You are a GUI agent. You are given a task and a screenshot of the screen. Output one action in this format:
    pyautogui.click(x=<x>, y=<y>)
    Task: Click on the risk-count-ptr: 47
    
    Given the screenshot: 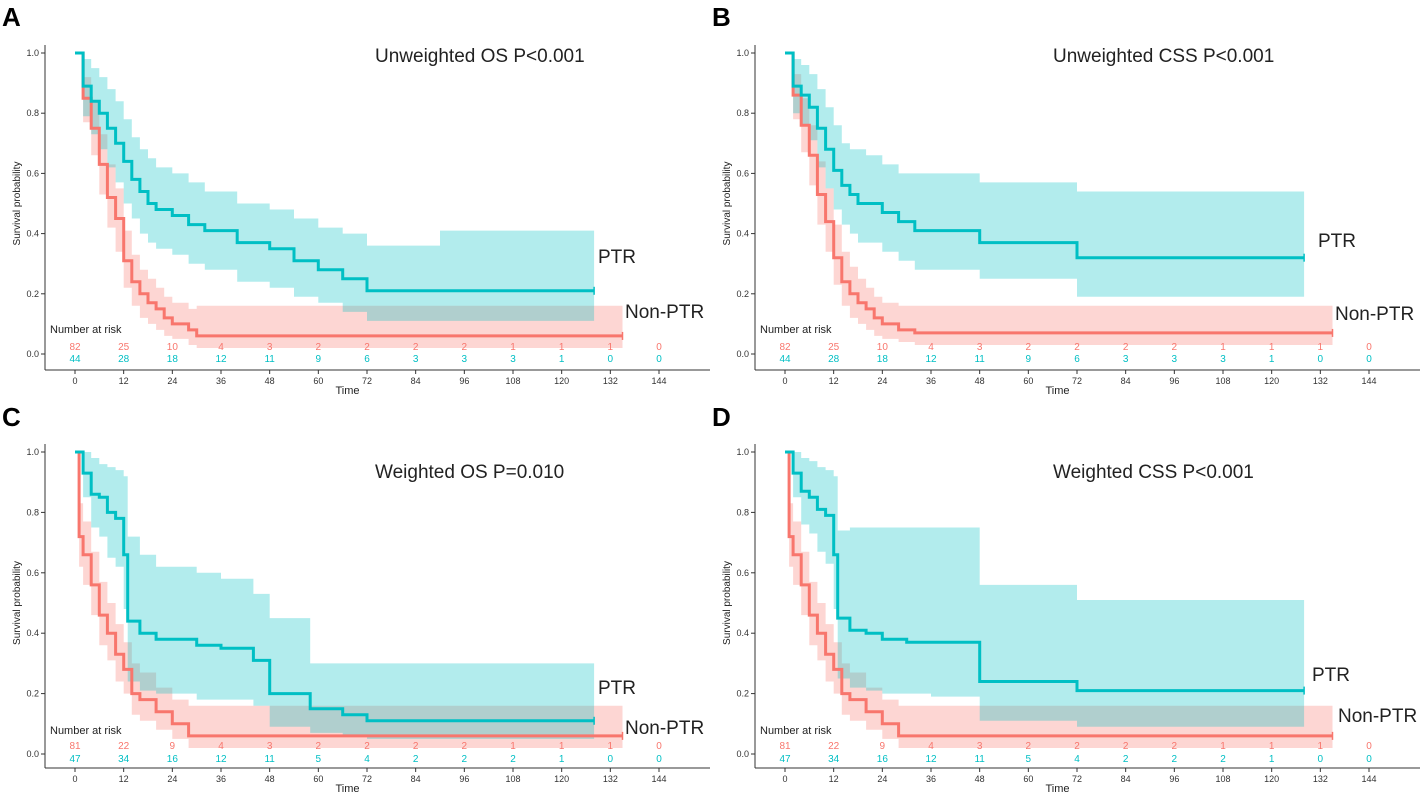 What is the action you would take?
    pyautogui.click(x=785, y=759)
    